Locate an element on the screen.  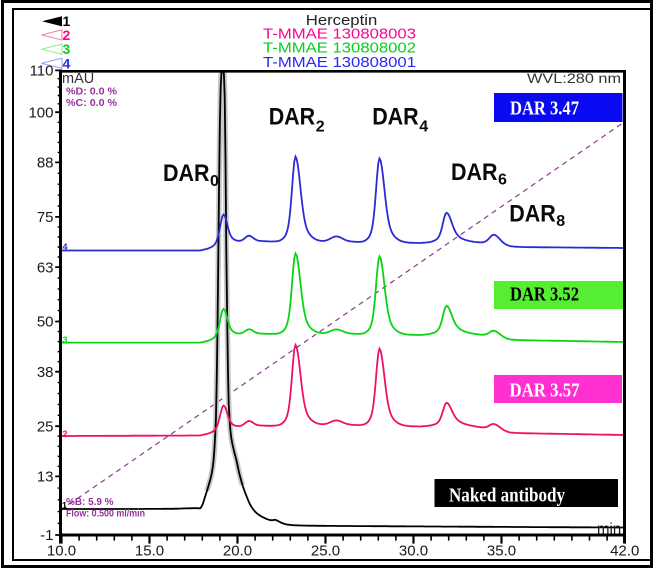
svg-text: Herceptin is located at coordinates (342, 21).